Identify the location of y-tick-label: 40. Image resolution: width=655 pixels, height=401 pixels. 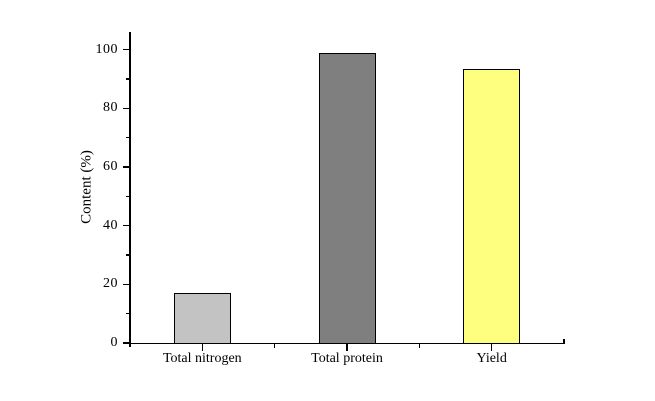
(110, 225).